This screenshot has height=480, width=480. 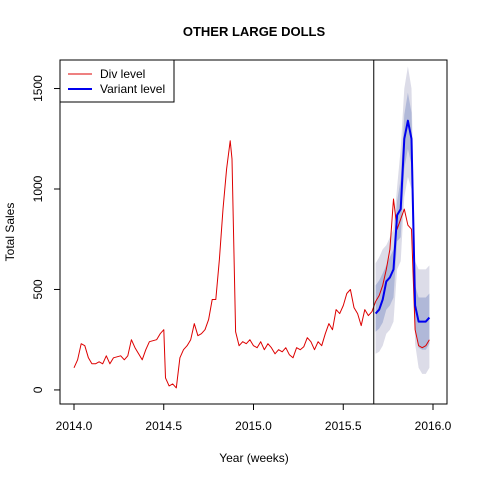 I want to click on y-tick-label: 1500, so click(x=38, y=88).